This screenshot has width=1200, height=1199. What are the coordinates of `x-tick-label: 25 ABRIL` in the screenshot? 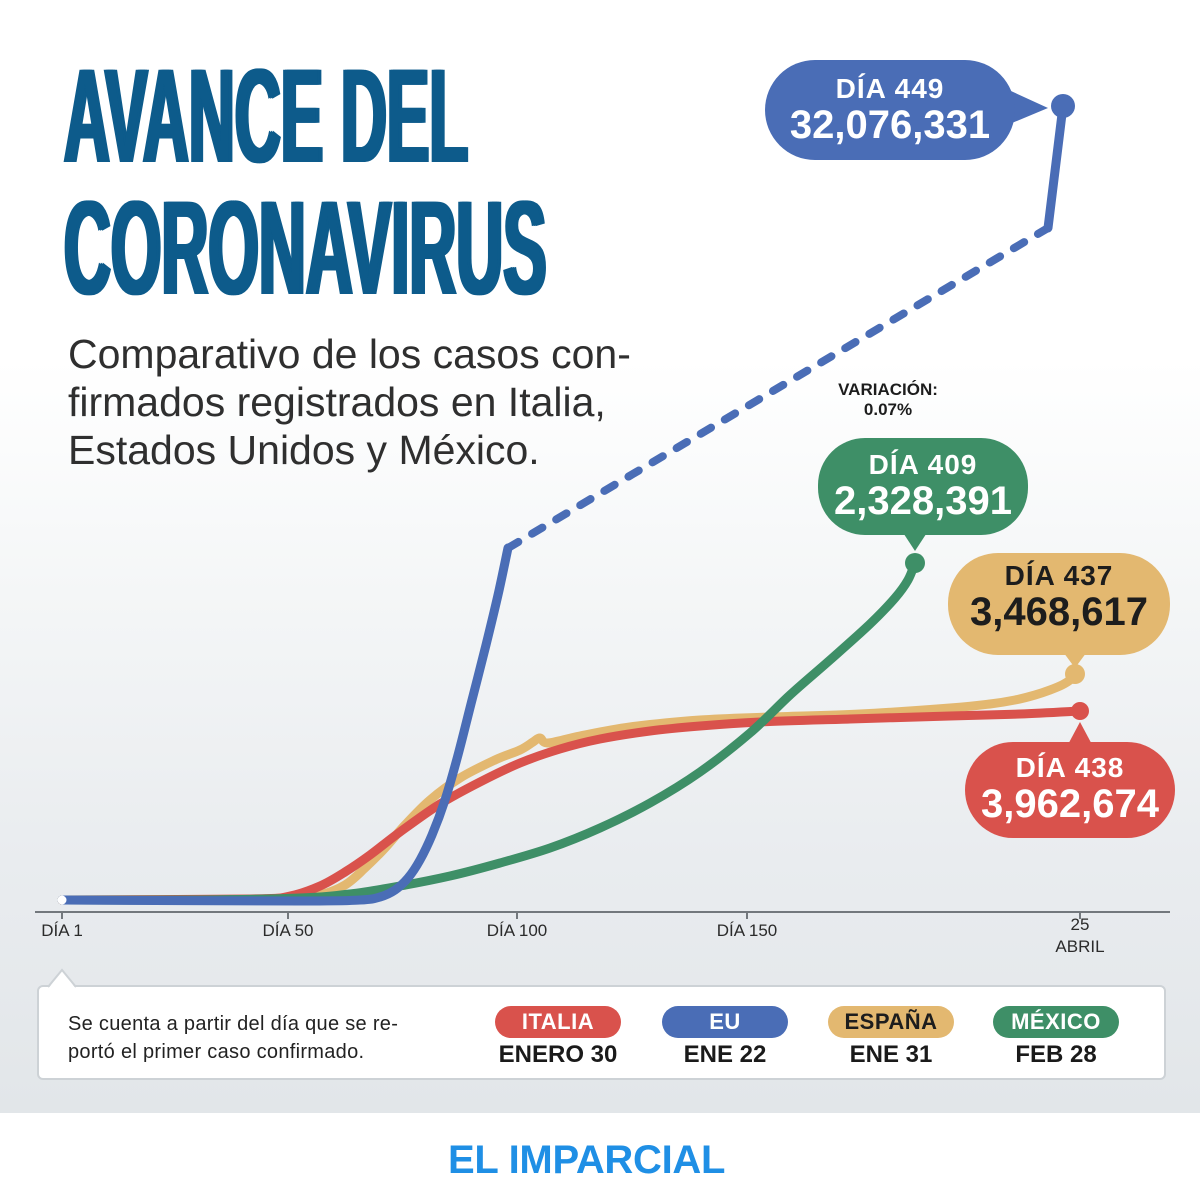 It's located at (1080, 935).